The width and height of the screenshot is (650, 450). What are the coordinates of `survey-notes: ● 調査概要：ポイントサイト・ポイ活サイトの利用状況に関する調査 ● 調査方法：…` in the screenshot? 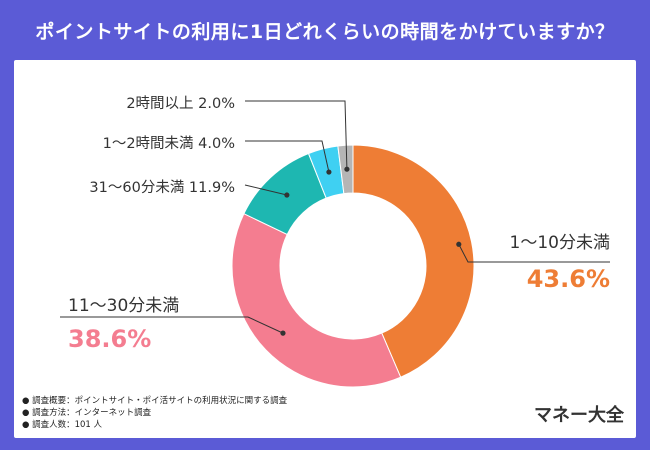 It's located at (154, 413).